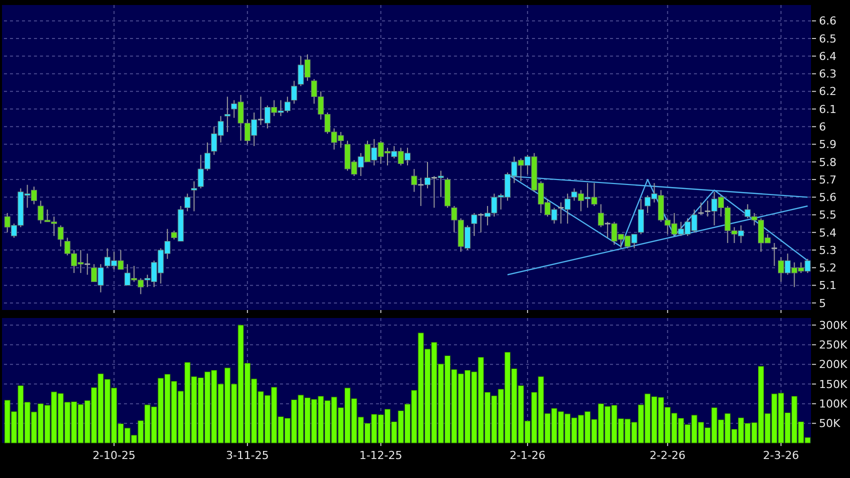 This screenshot has height=478, width=850. What do you see at coordinates (827, 179) in the screenshot?
I see `y-tick-label: 5.7` at bounding box center [827, 179].